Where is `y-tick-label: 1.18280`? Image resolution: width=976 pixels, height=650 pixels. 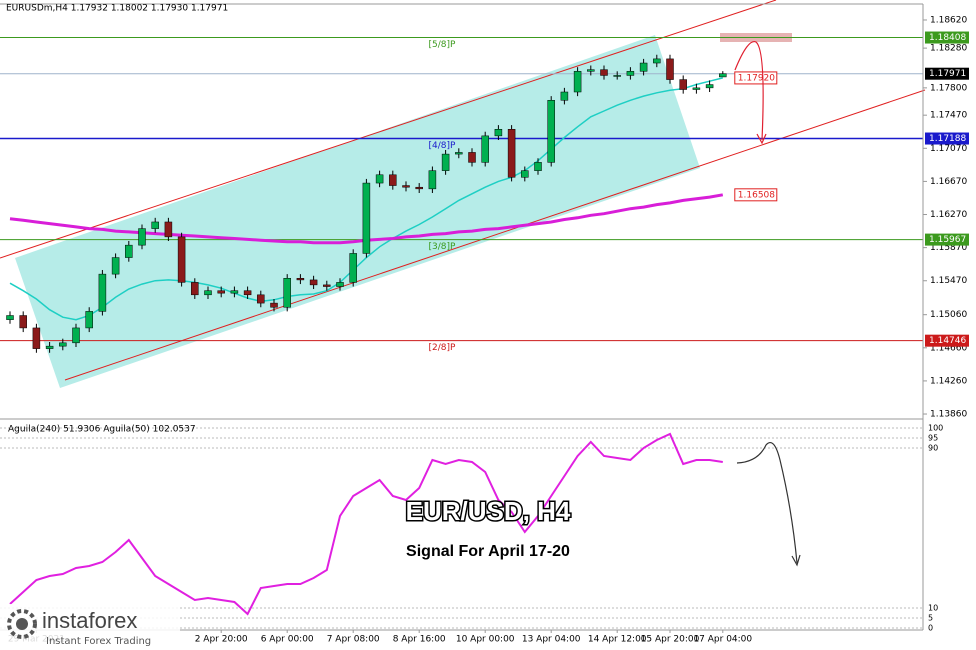 y-tick-label: 1.18280 is located at coordinates (948, 49).